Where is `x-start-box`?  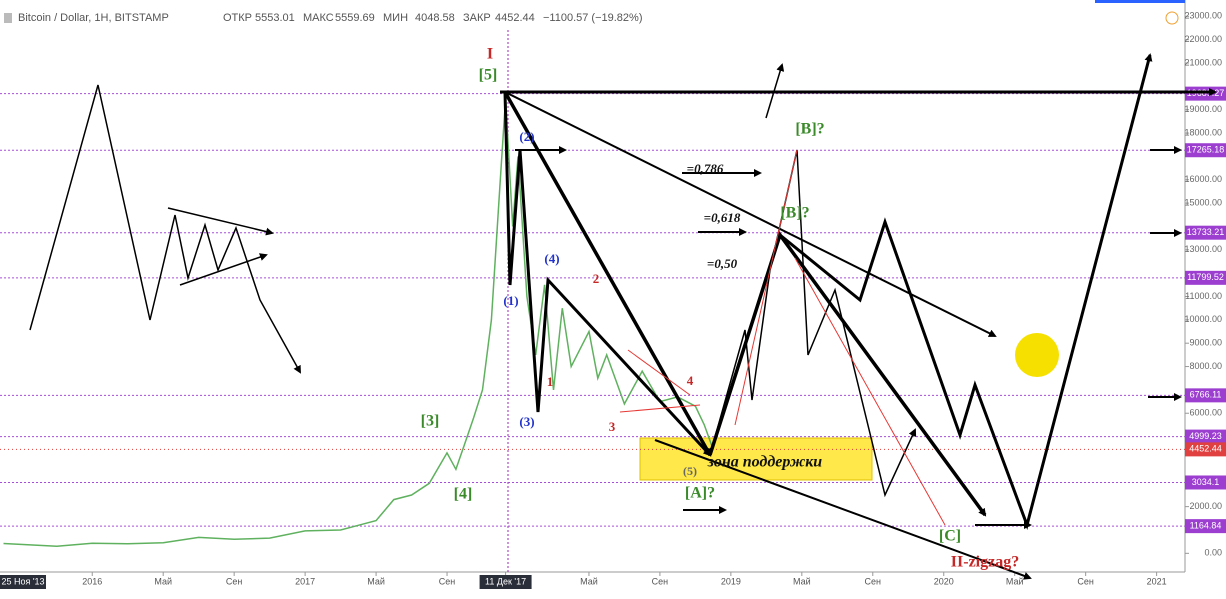 x-start-box is located at coordinates (23, 582).